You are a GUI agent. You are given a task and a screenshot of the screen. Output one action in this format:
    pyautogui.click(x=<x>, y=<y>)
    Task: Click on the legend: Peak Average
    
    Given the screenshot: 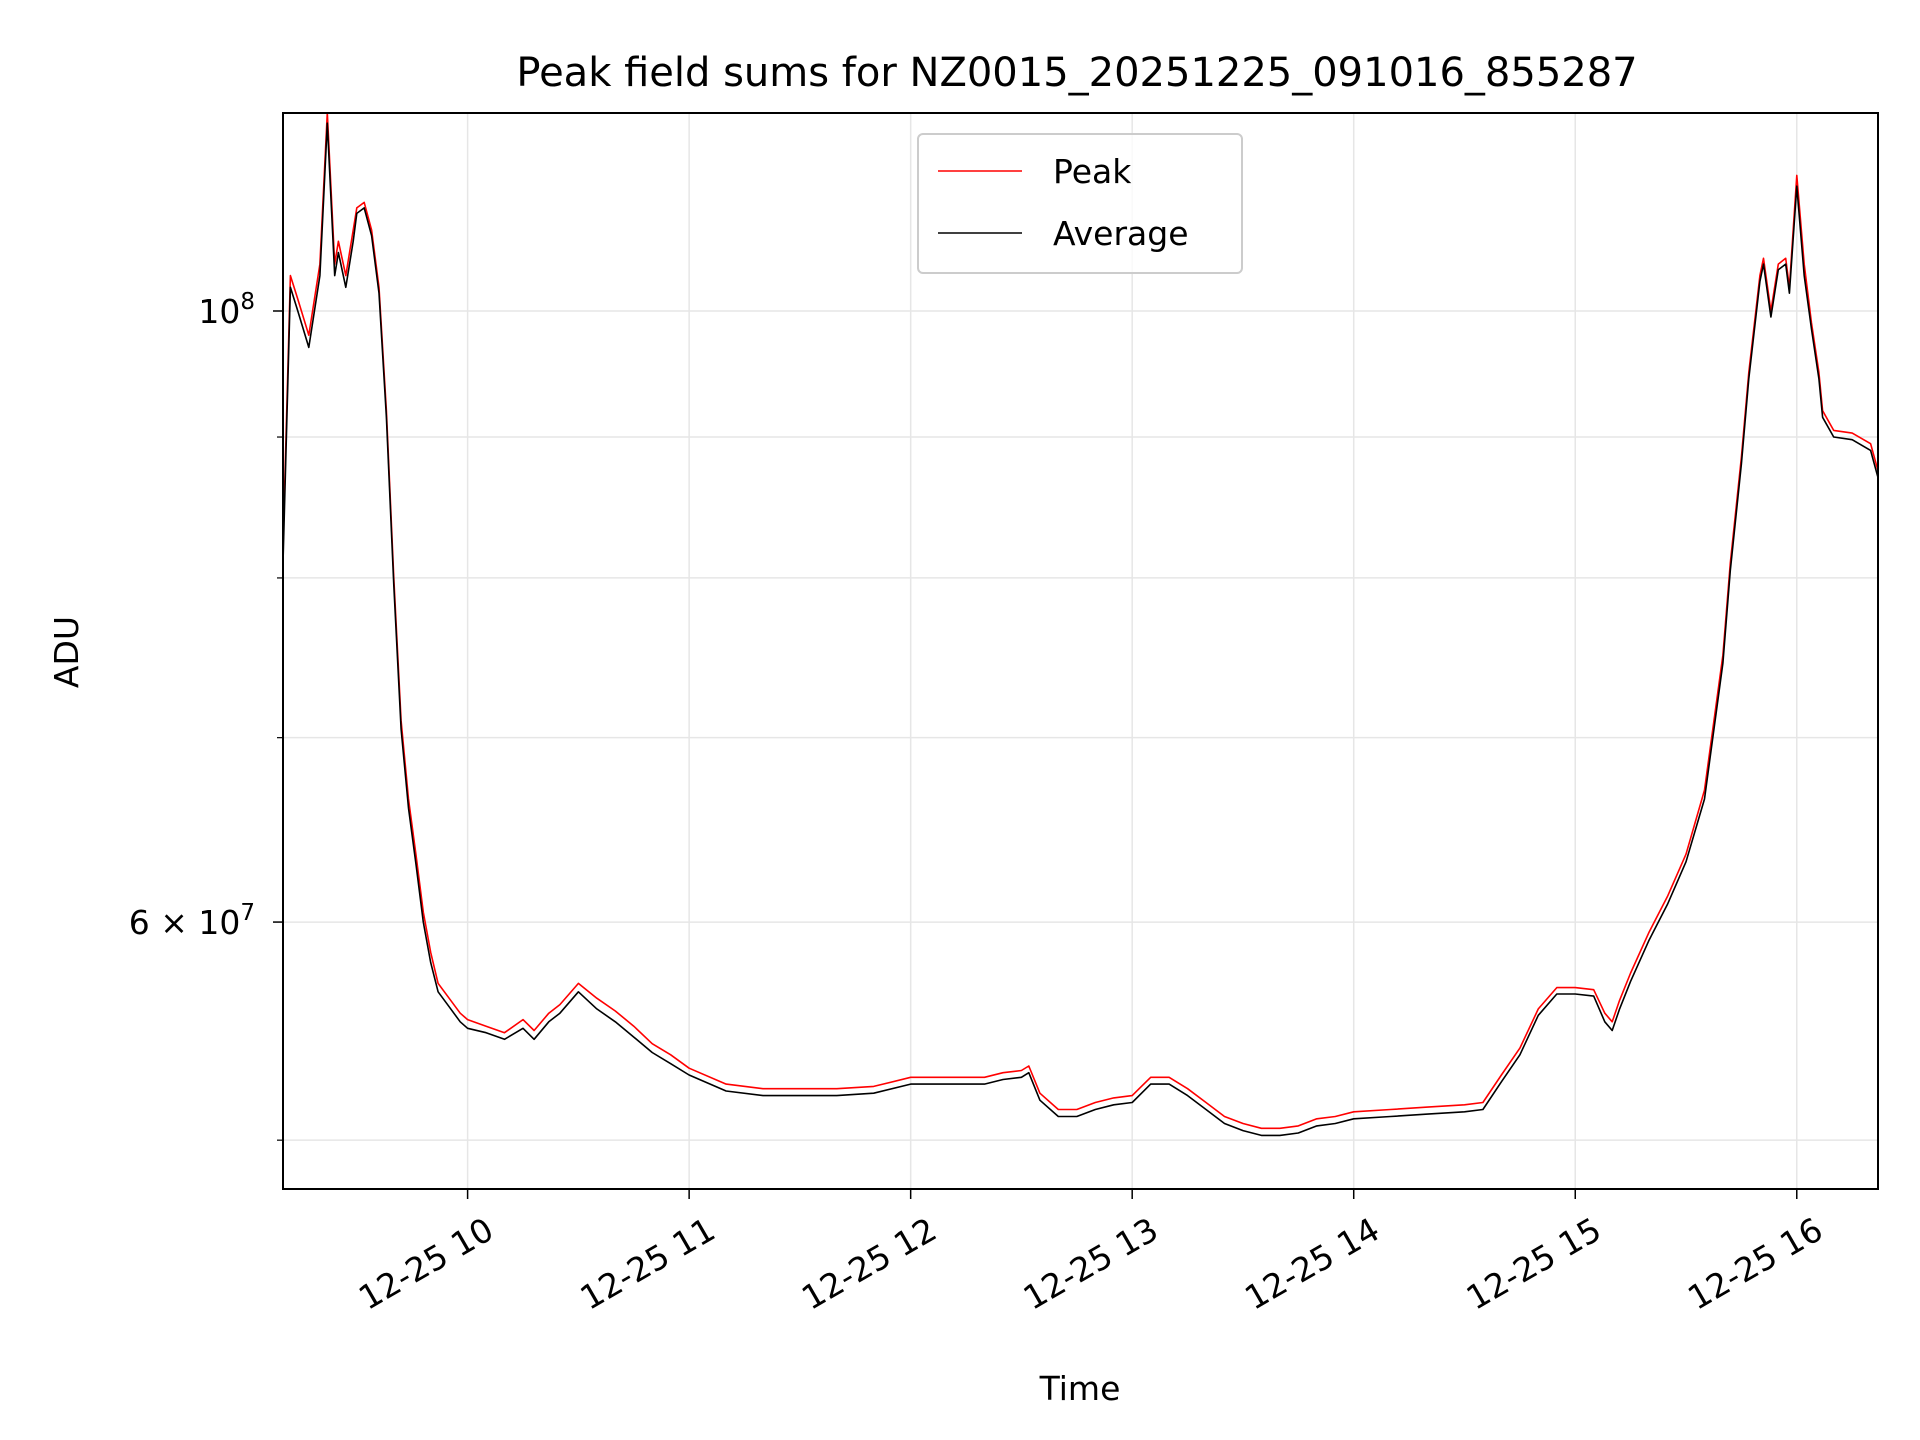 What is the action you would take?
    pyautogui.click(x=1080, y=203)
    